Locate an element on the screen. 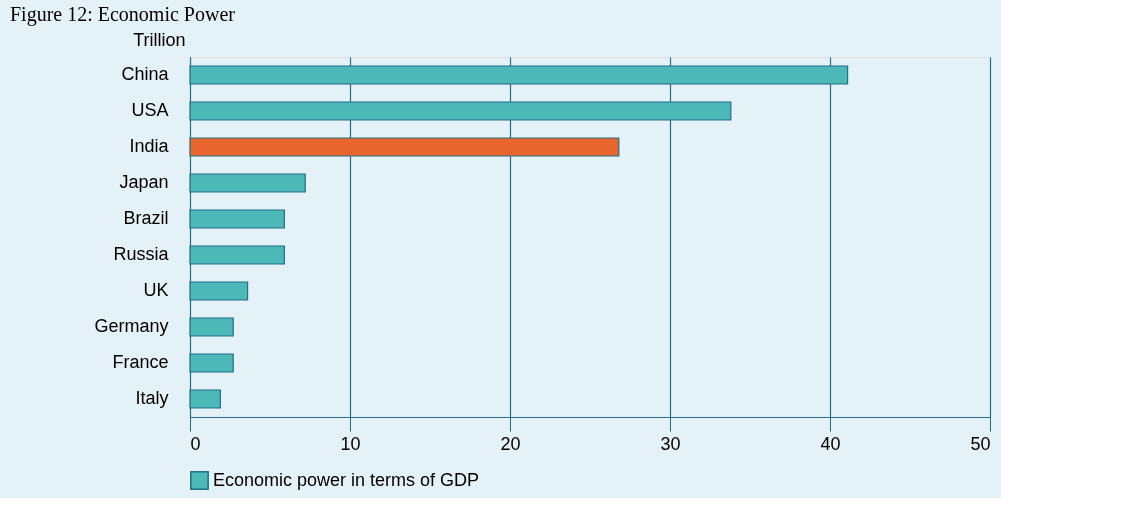 The image size is (1131, 509). y-tick-label: UK is located at coordinates (156, 290).